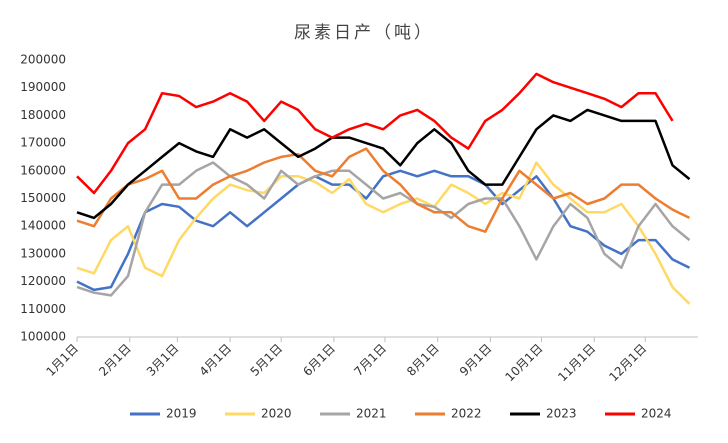  Describe the element at coordinates (43, 170) in the screenshot. I see `y-tick-label: 160000` at that location.